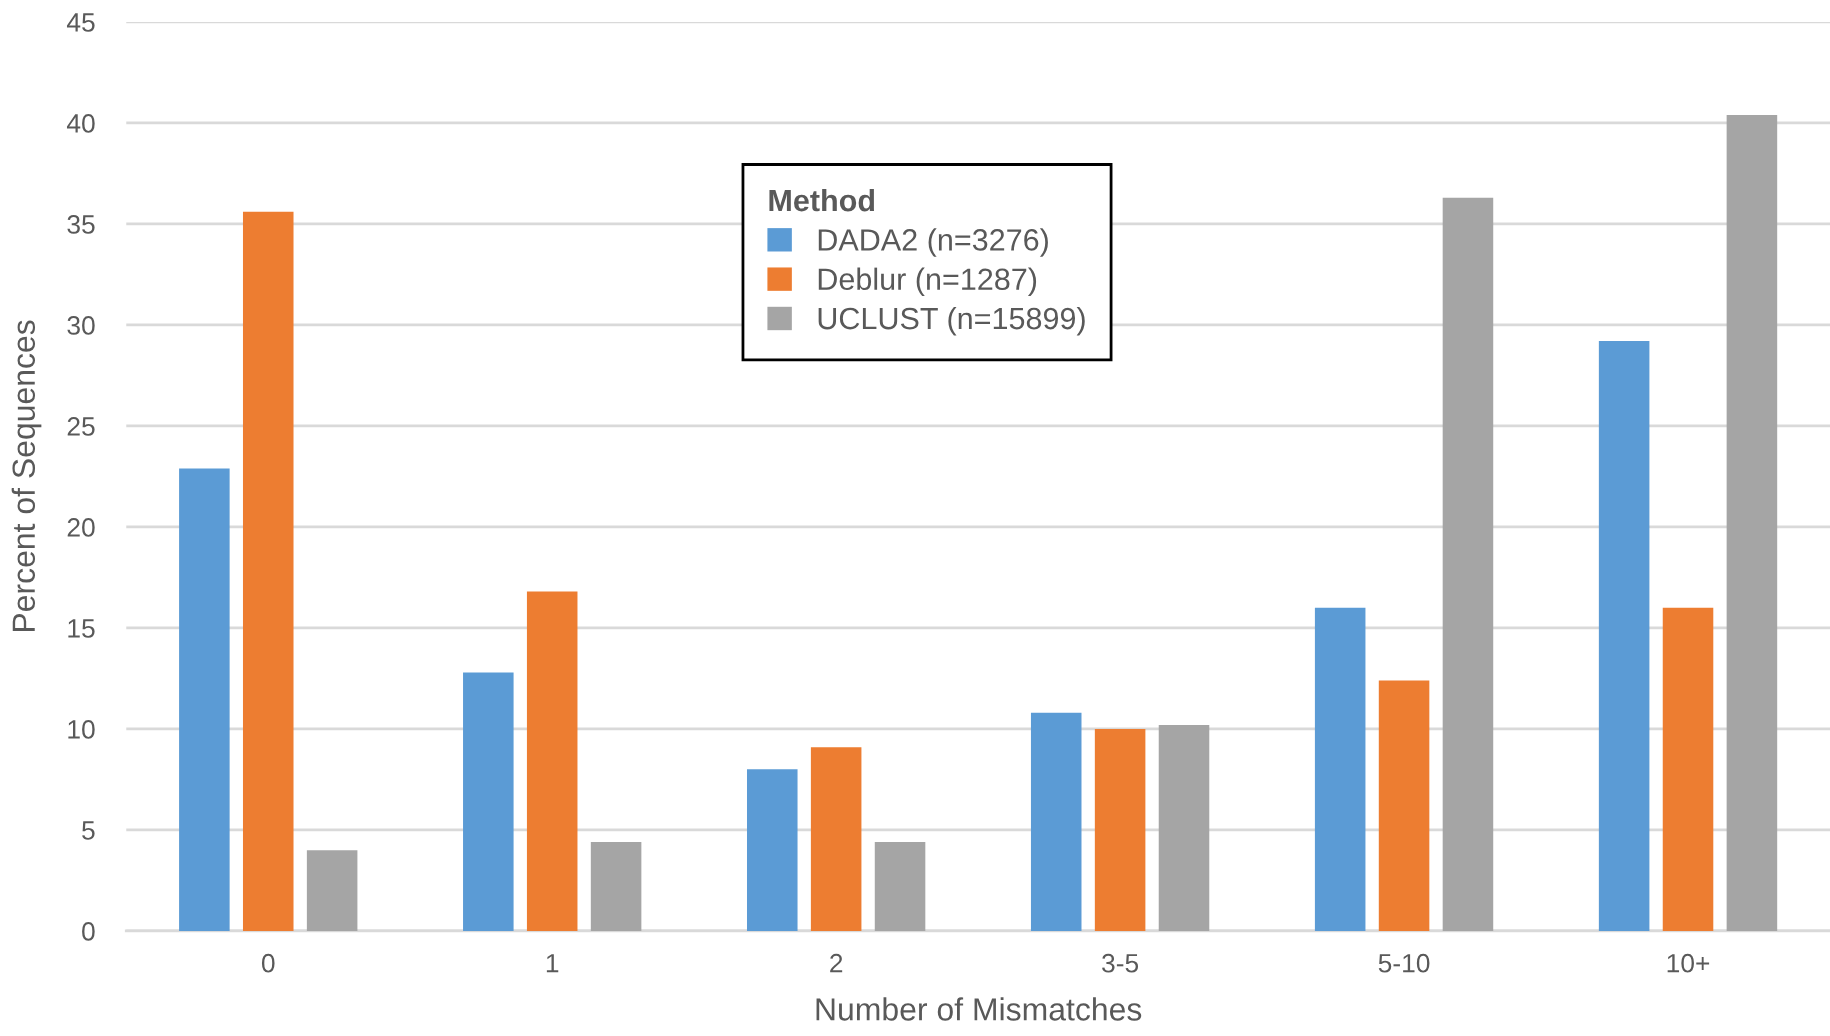 Image resolution: width=1830 pixels, height=1036 pixels. Describe the element at coordinates (81, 224) in the screenshot. I see `y-tick-label: 35` at that location.